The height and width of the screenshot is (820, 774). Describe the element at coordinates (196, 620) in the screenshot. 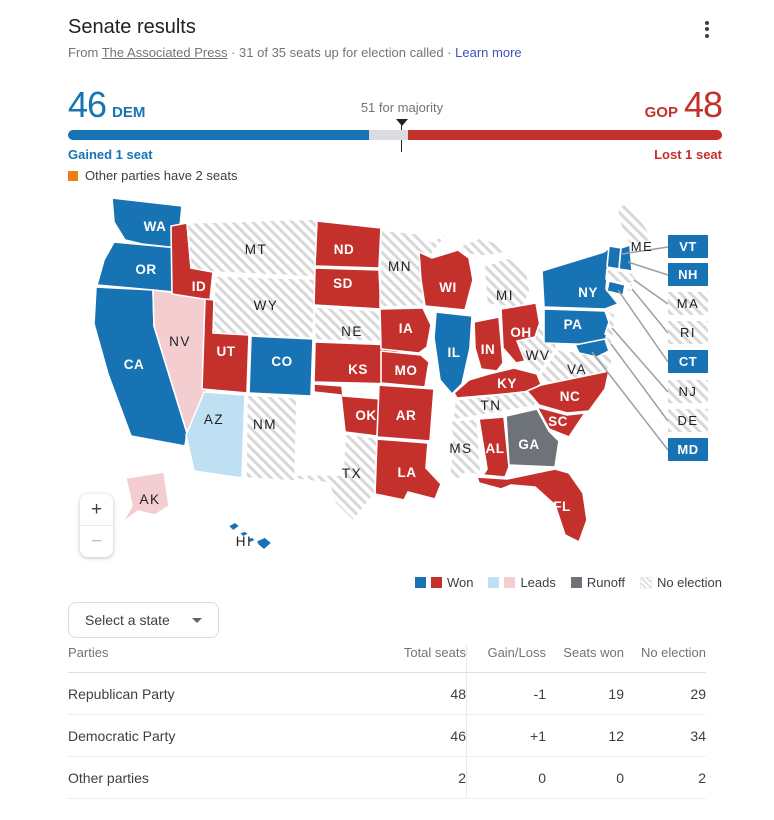

I see `chevron-down-icon` at that location.